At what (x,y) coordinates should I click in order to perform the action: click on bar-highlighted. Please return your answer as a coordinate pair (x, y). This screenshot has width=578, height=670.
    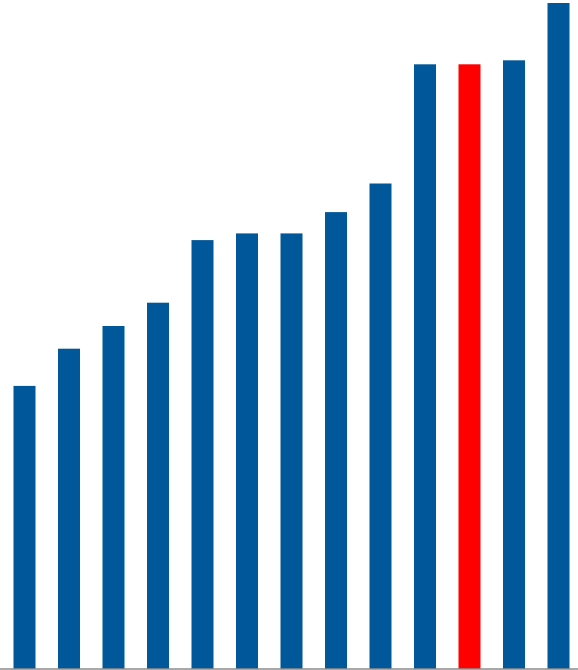
    Looking at the image, I should click on (469, 367).